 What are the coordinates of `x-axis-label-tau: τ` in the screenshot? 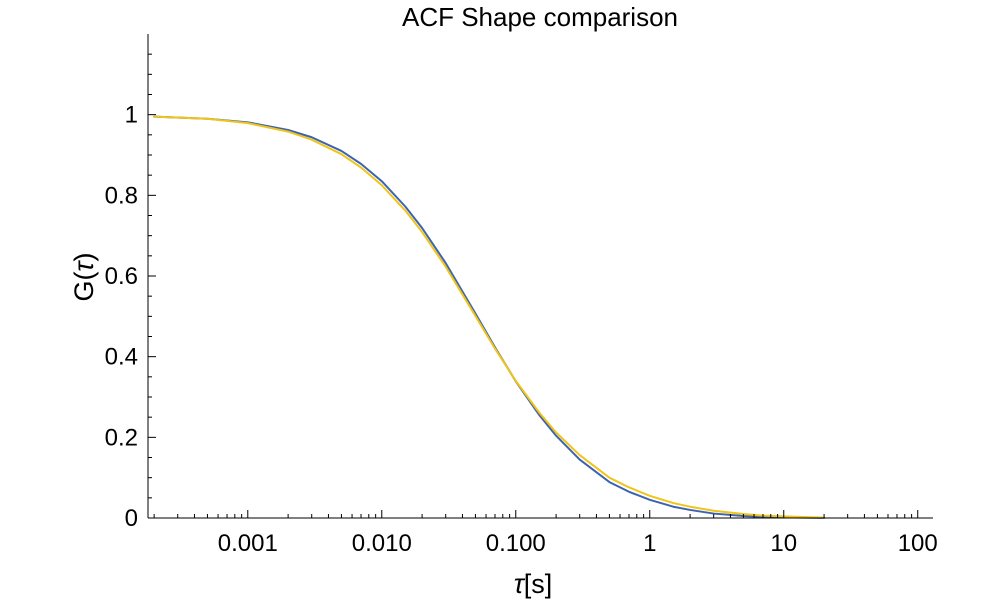 It's located at (520, 584).